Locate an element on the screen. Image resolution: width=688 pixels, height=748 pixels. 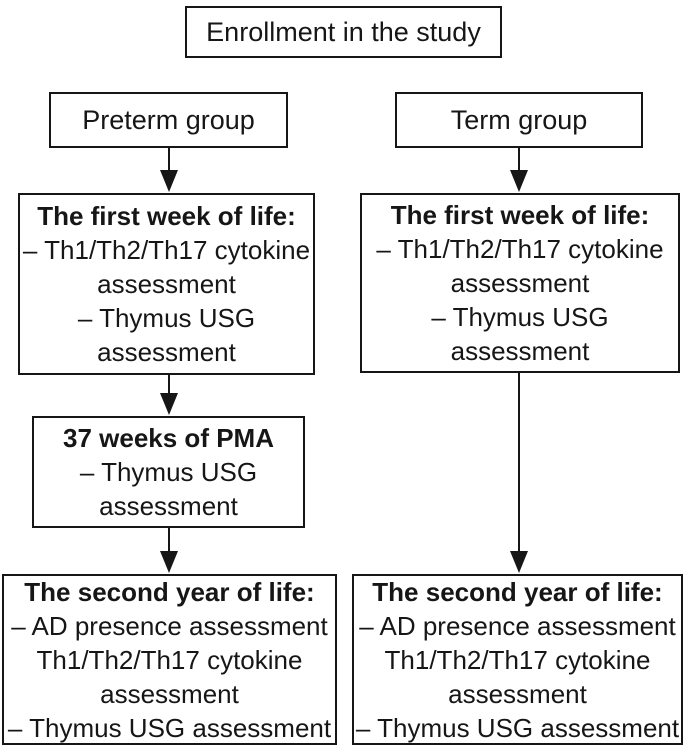
term-group-label: Term group is located at coordinates (519, 120).